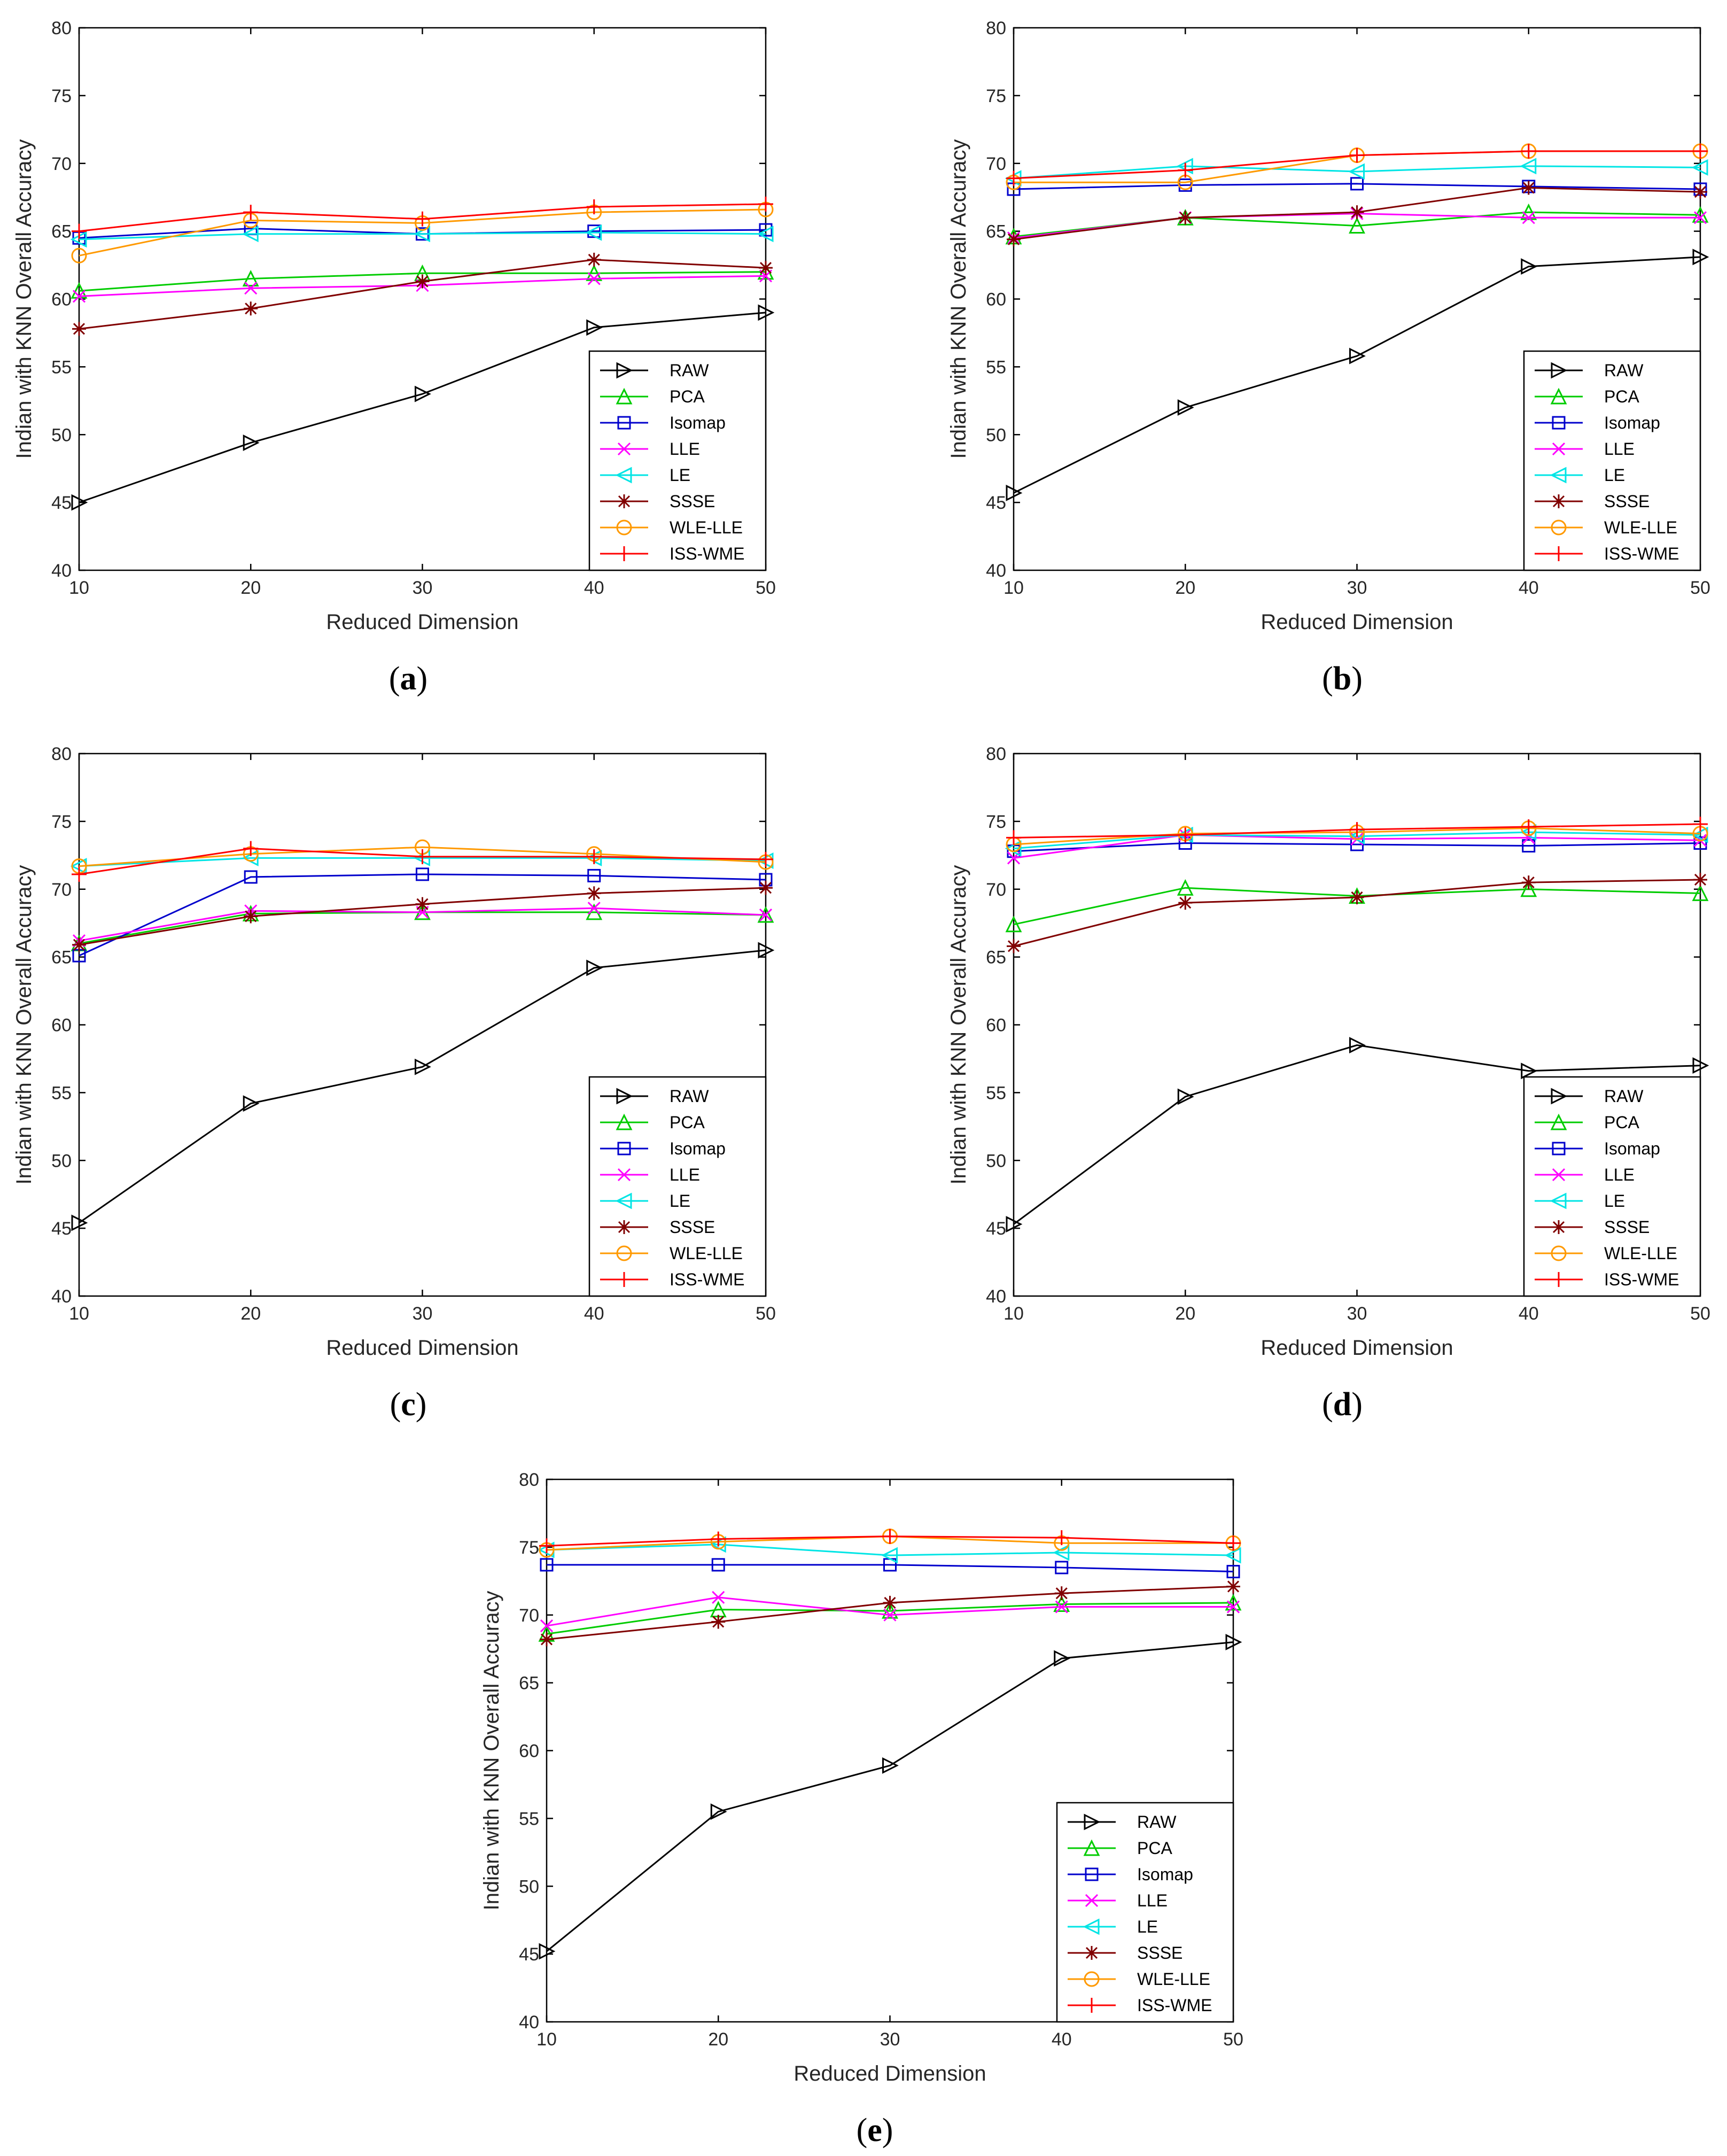 The image size is (1727, 2156). I want to click on series-pca, so click(1357, 906).